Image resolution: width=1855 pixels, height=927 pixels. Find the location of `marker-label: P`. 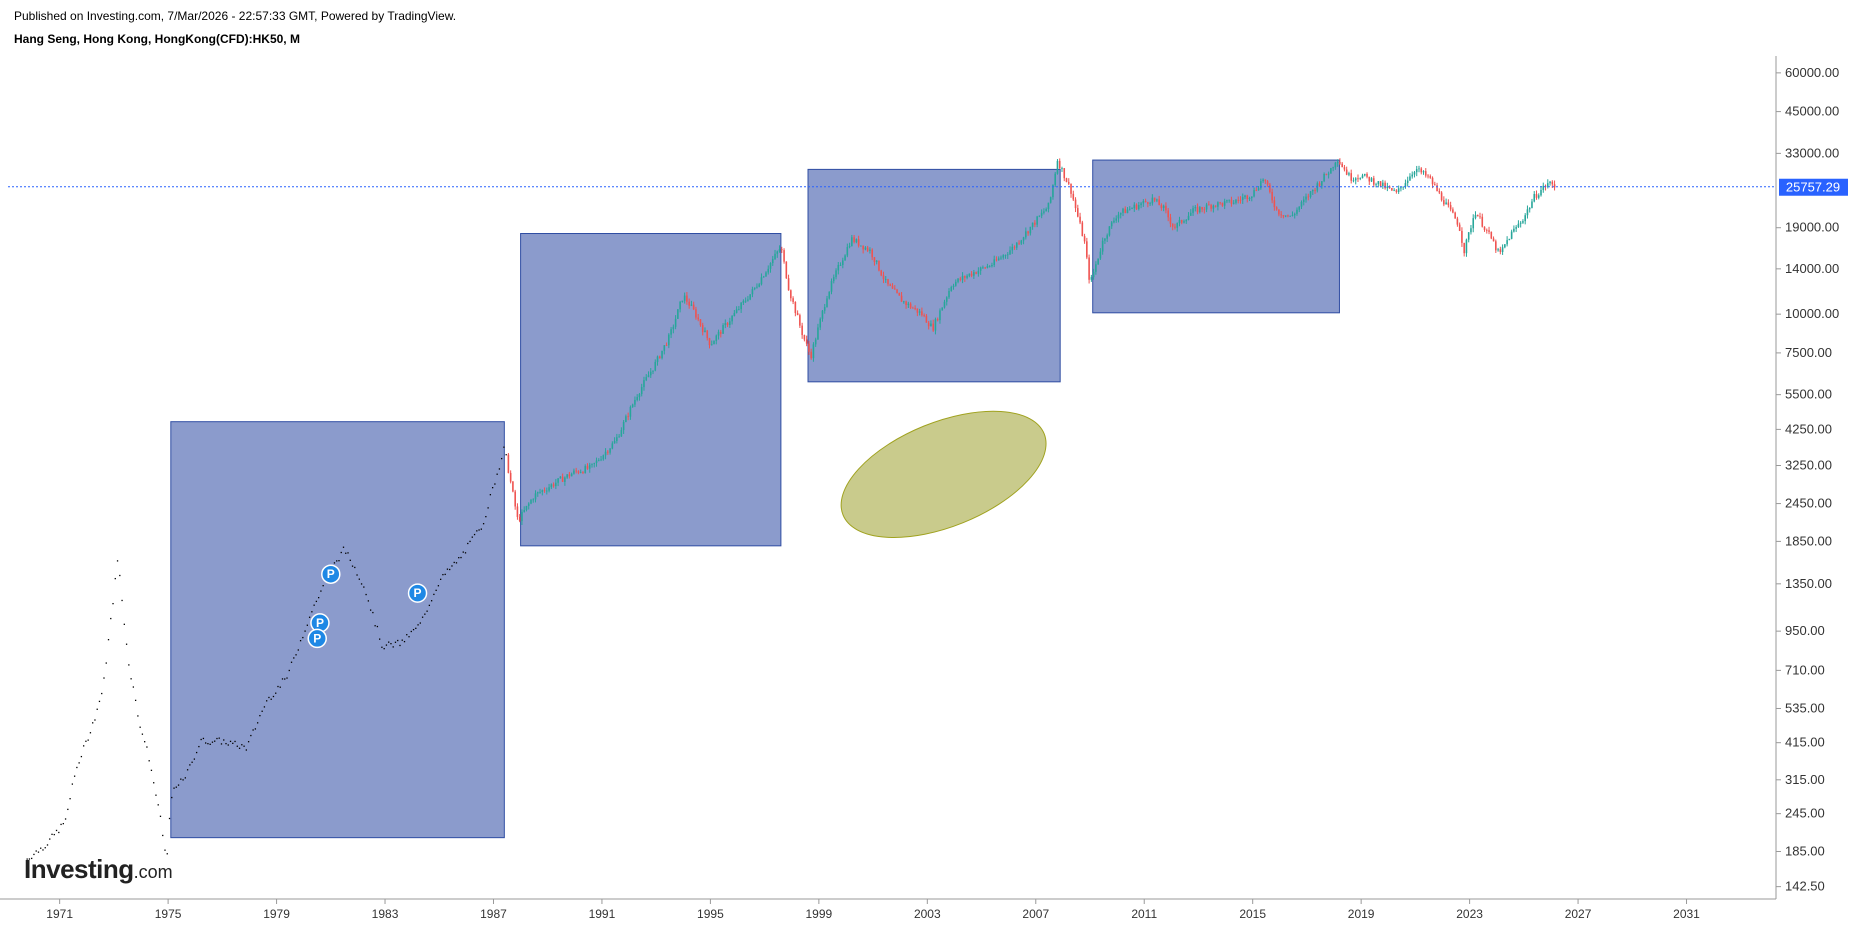

marker-label: P is located at coordinates (418, 593).